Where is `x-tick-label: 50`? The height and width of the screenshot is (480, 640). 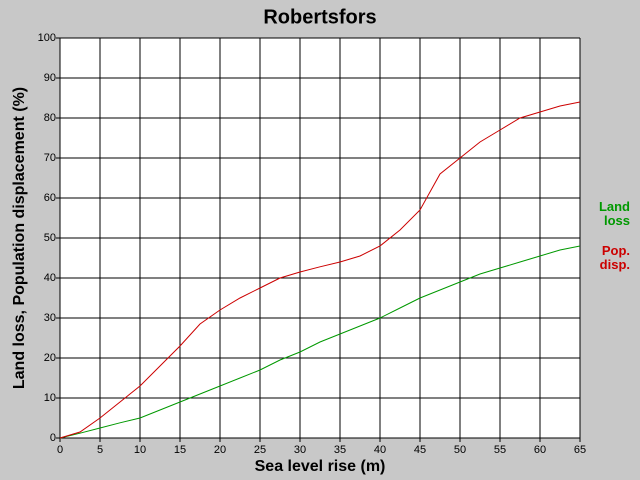
x-tick-label: 50 is located at coordinates (460, 450).